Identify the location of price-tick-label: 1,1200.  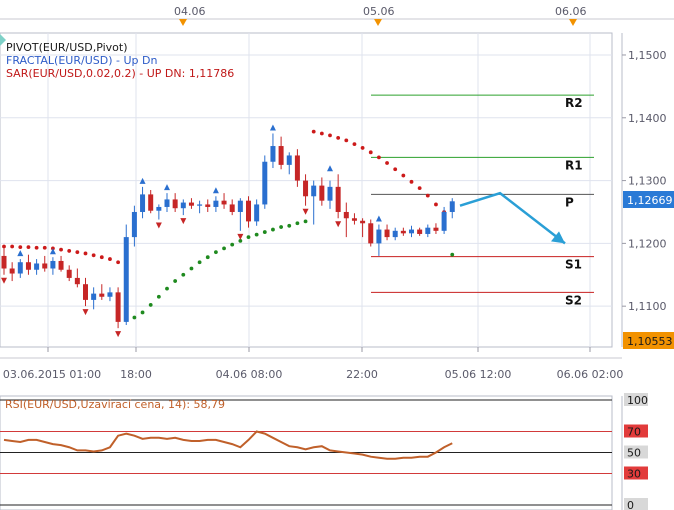
(647, 243).